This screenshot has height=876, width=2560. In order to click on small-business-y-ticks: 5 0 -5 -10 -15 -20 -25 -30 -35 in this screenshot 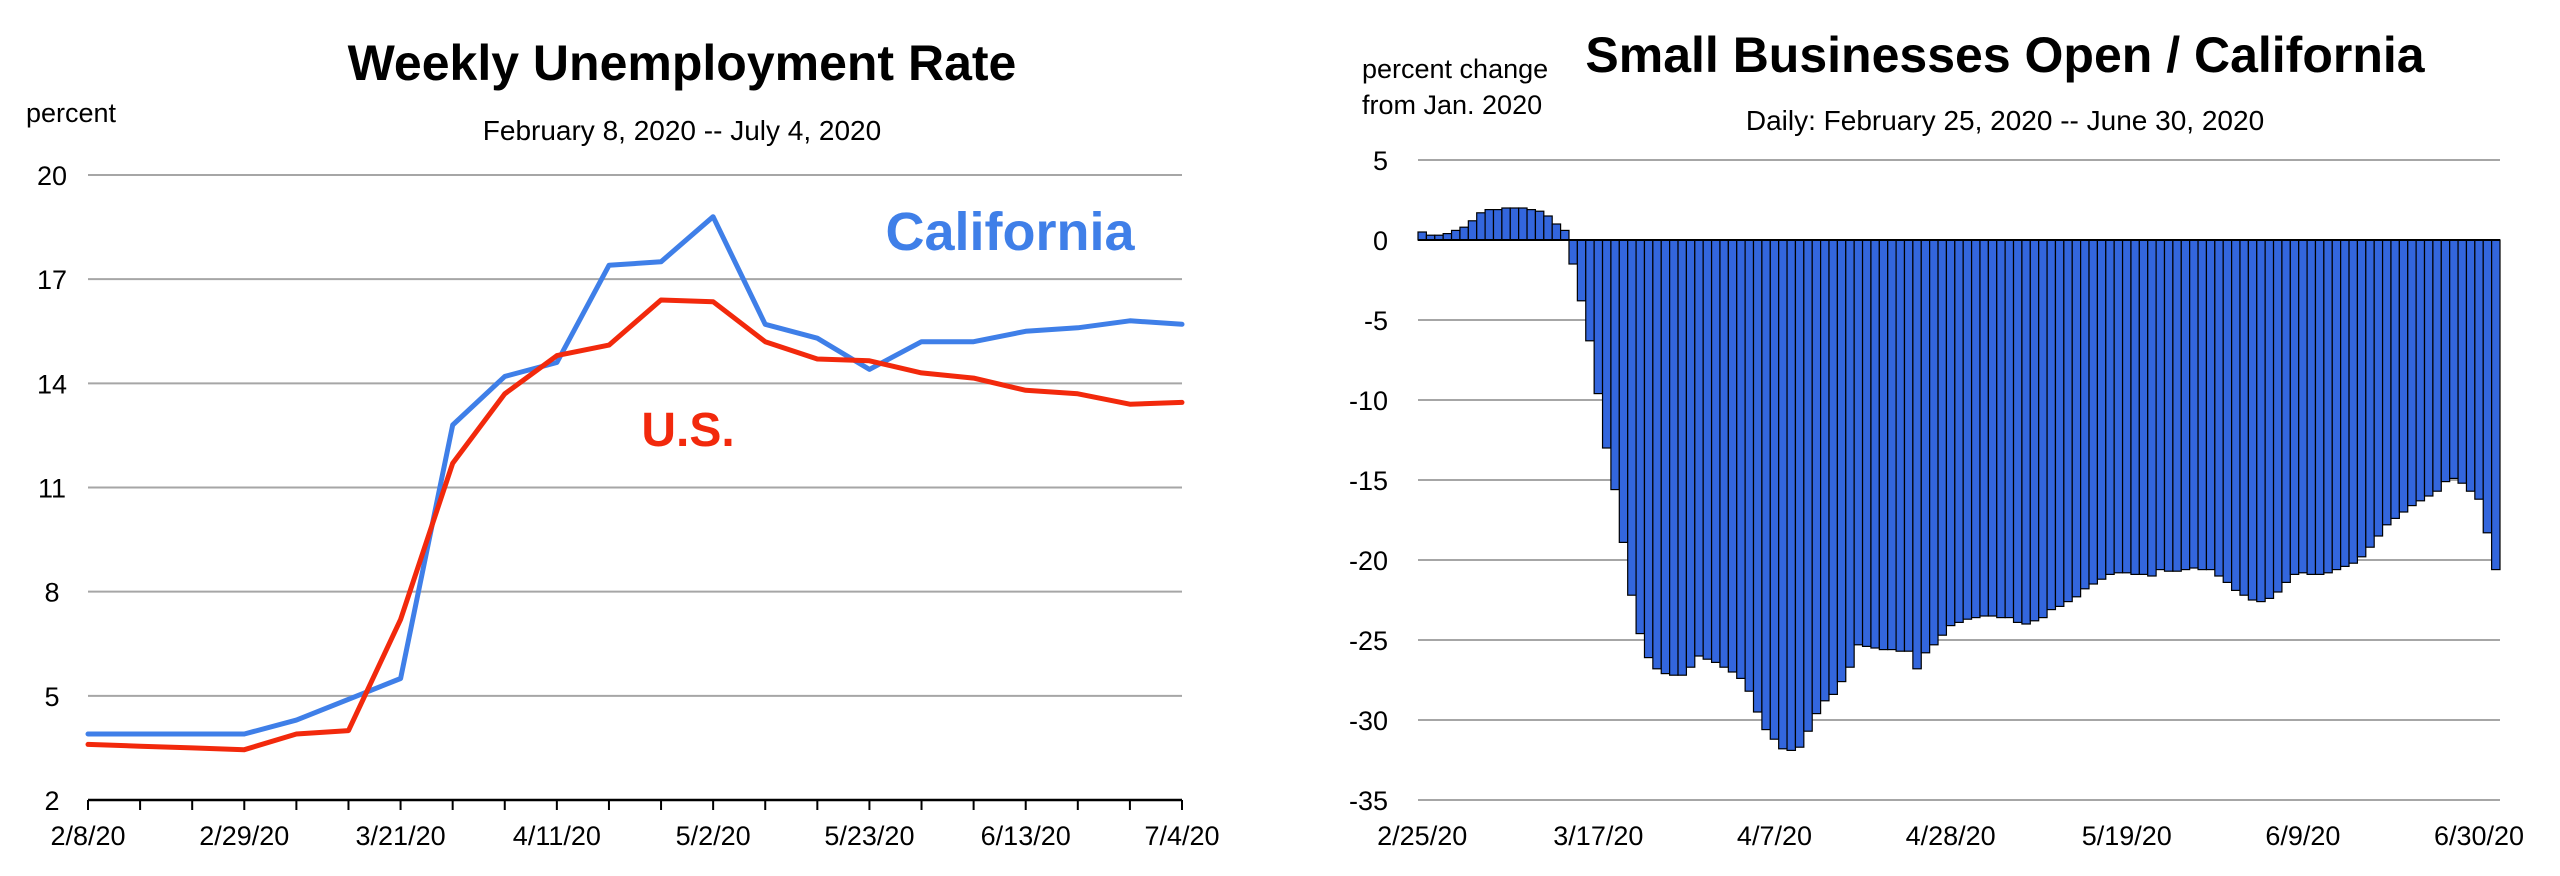, I will do `click(1368, 481)`.